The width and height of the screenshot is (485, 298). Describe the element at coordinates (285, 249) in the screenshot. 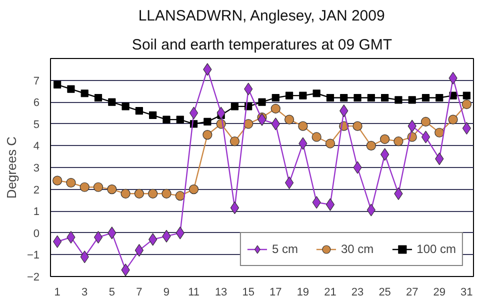

I see `legend-label: 5 cm` at that location.